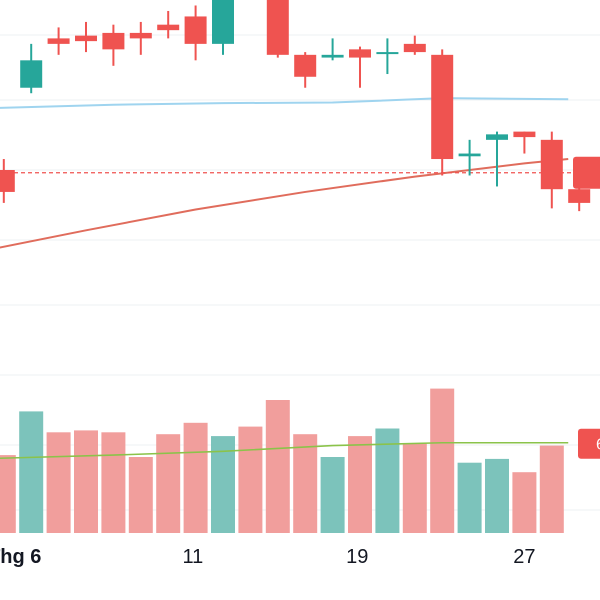  What do you see at coordinates (20, 557) in the screenshot?
I see `x-tick-label: Thg 6` at bounding box center [20, 557].